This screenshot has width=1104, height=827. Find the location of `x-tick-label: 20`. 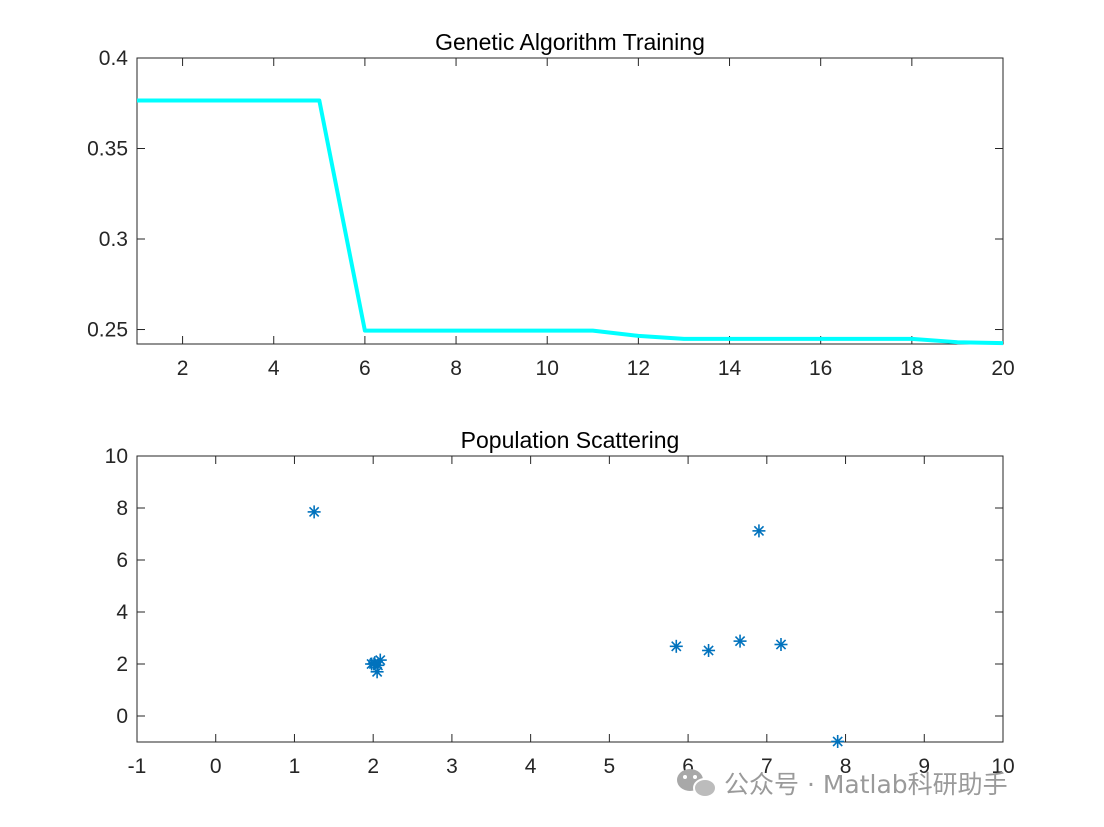

x-tick-label: 20 is located at coordinates (1002, 368).